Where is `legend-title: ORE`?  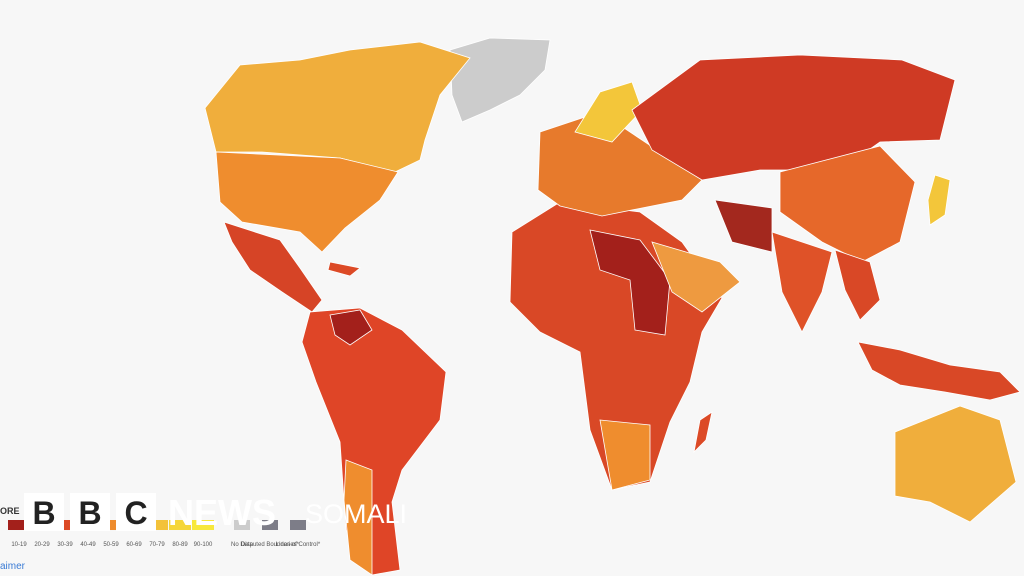
legend-title: ORE is located at coordinates (10, 511).